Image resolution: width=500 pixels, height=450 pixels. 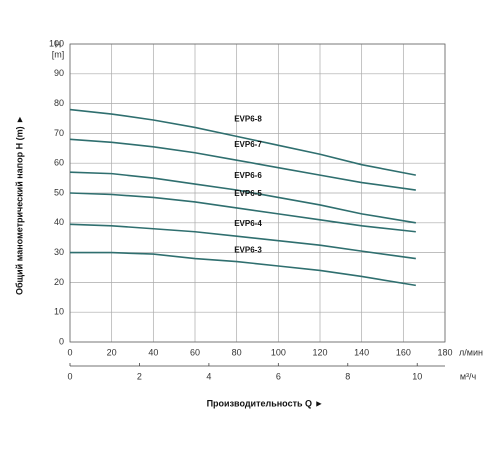 I want to click on y-tick-label: 10, so click(x=59, y=312).